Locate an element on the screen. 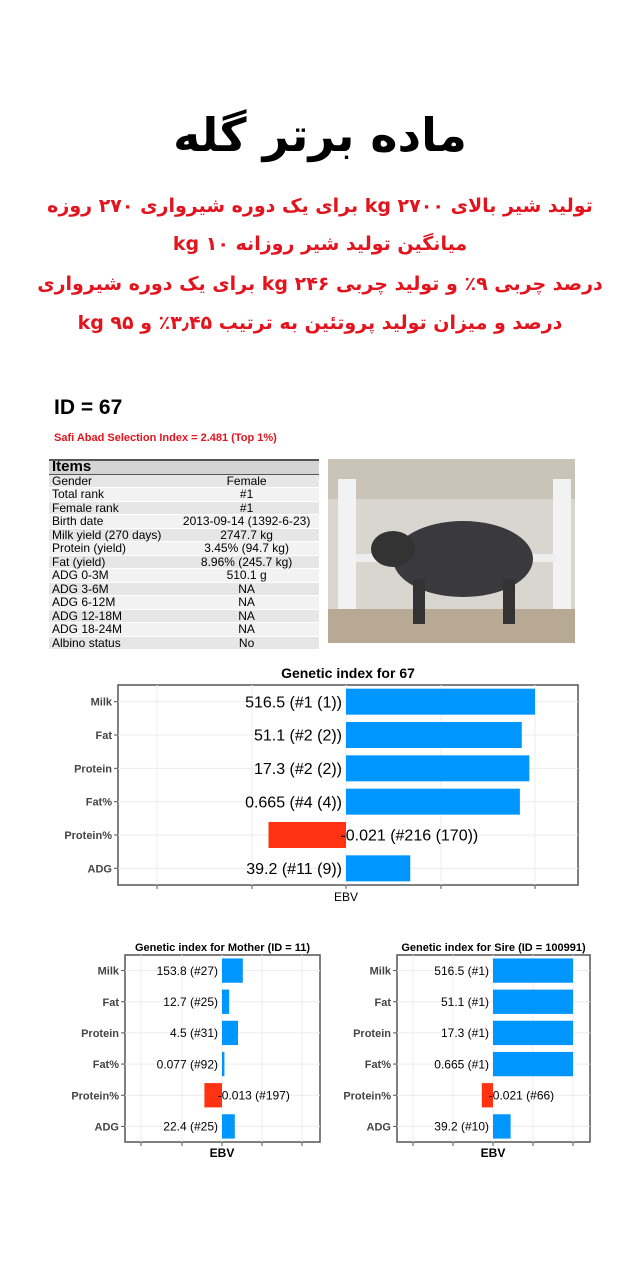 The height and width of the screenshot is (1280, 640). items-row: ADG 18-24M NA is located at coordinates (184, 629).